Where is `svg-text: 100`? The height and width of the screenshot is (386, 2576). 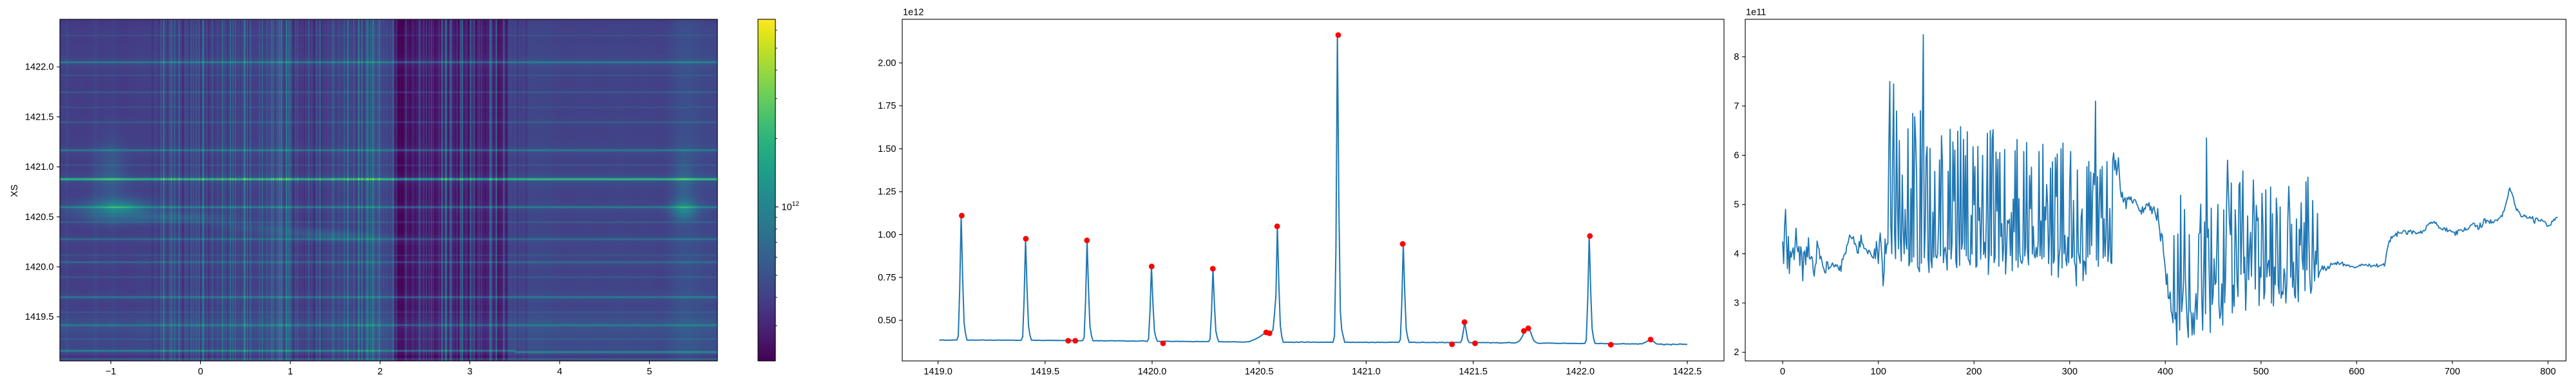
svg-text: 100 is located at coordinates (1878, 372).